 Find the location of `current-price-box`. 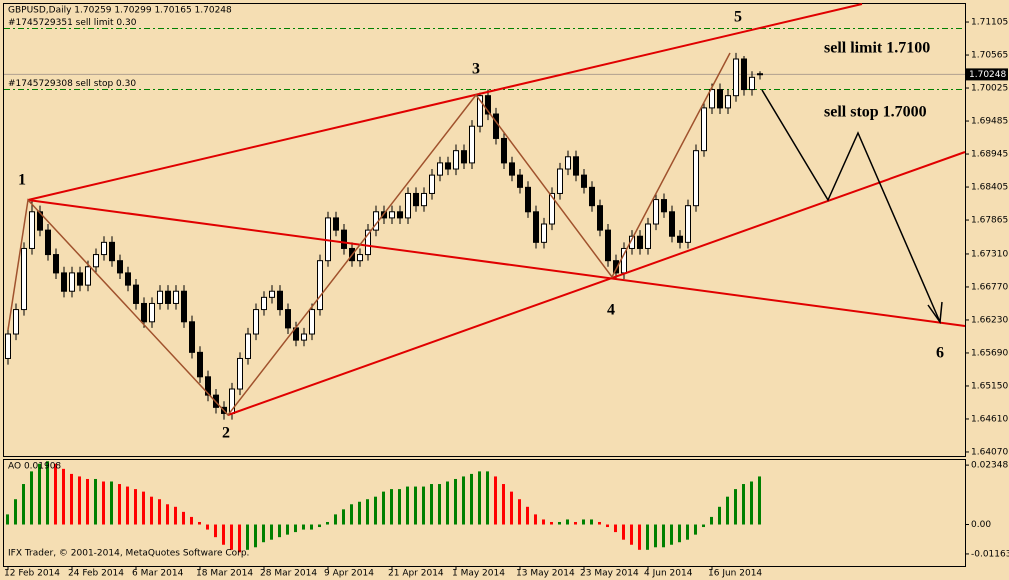

current-price-box is located at coordinates (987, 74).